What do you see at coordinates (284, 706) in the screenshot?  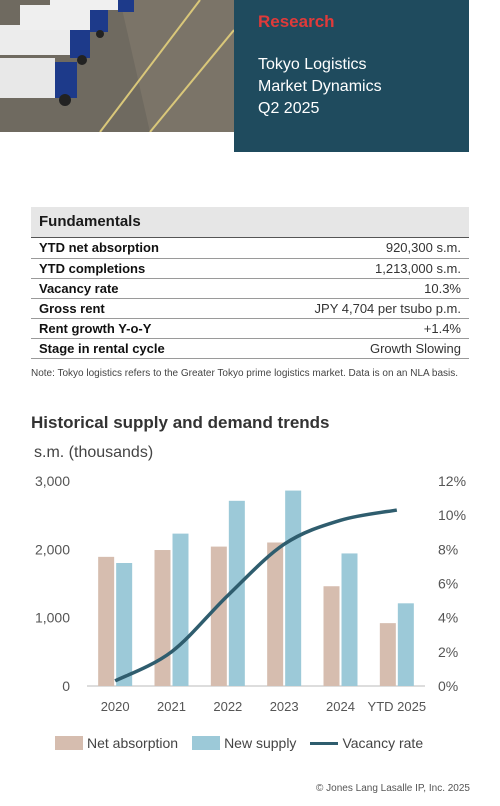 I see `x-tick-label: 2023` at bounding box center [284, 706].